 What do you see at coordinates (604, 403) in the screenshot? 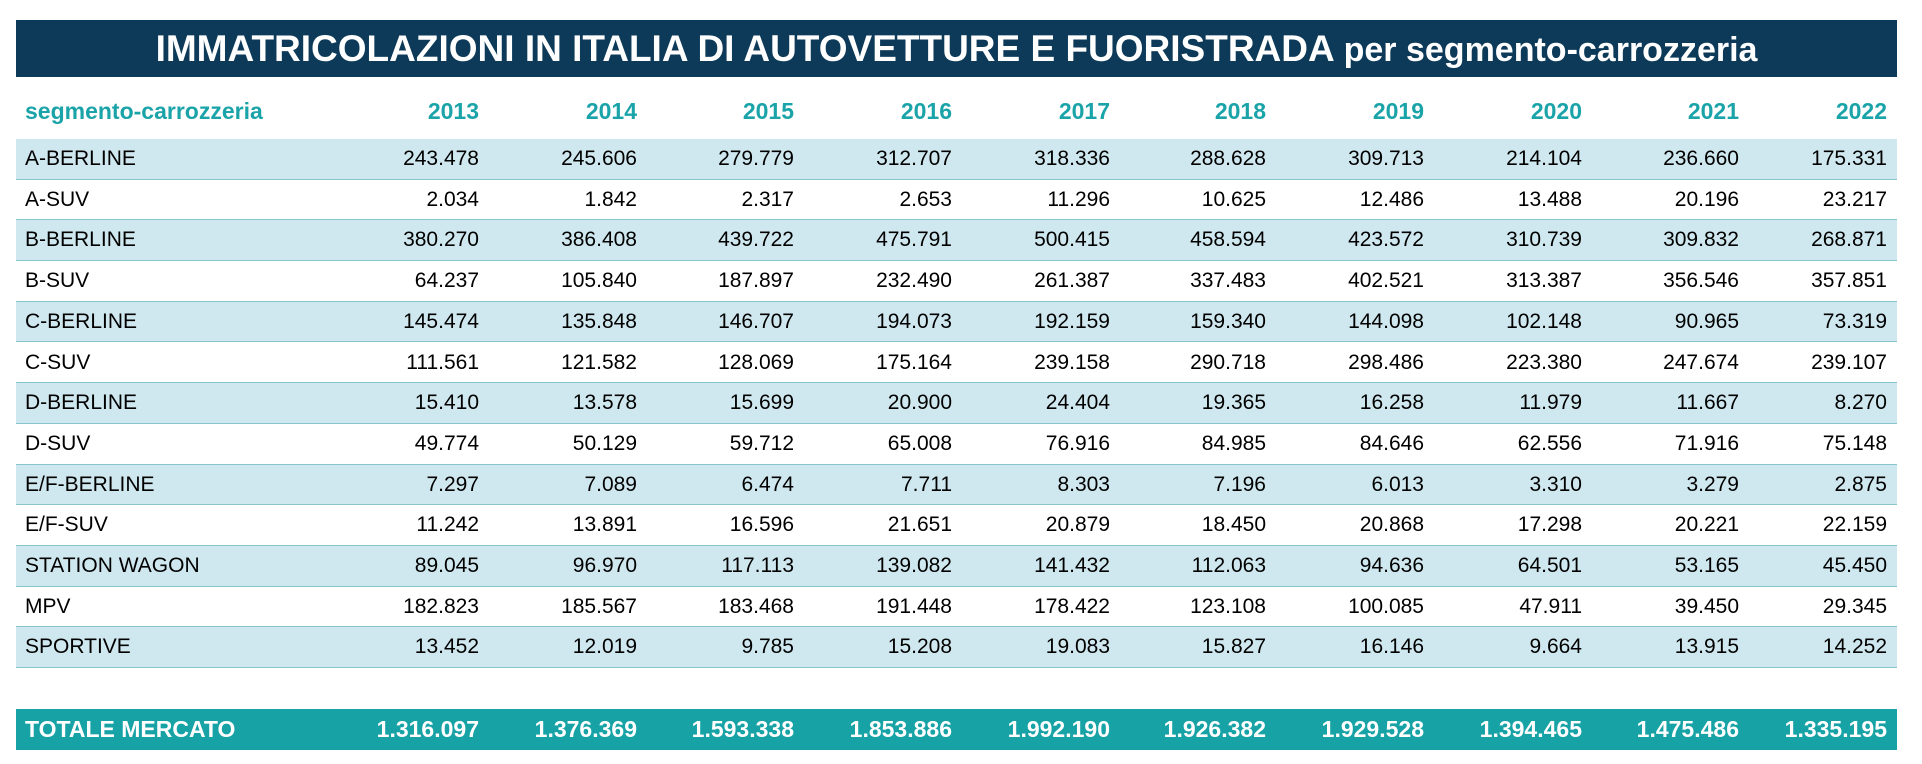
I see `cell-value: 13.578` at bounding box center [604, 403].